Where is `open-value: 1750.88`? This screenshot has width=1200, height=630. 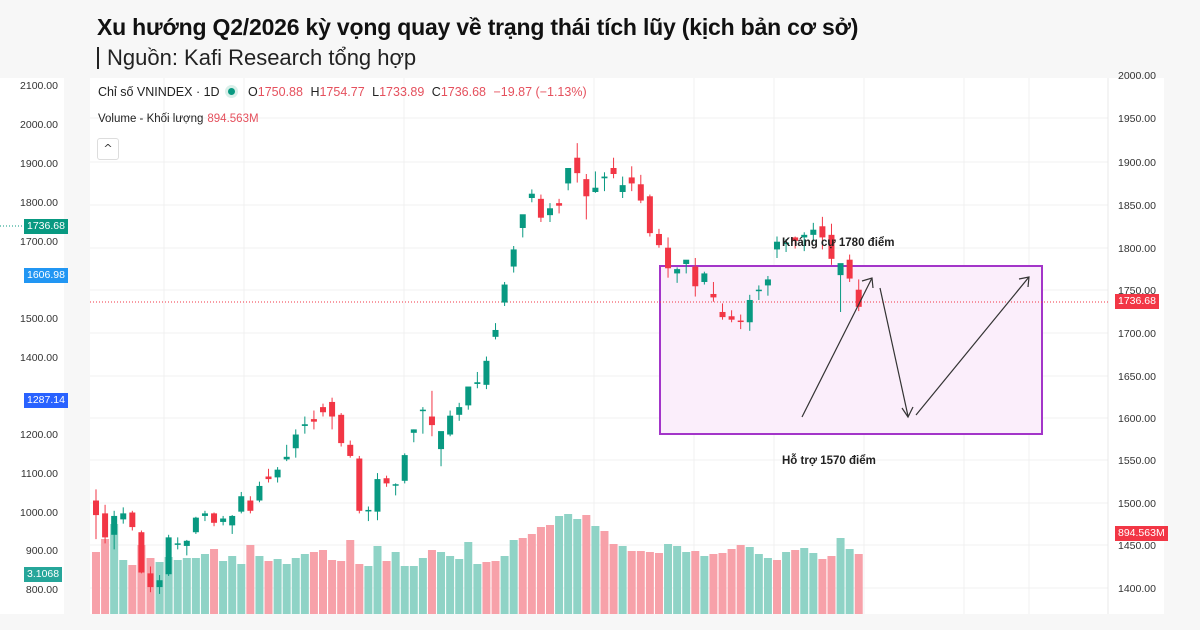
open-value: 1750.88 is located at coordinates (280, 92).